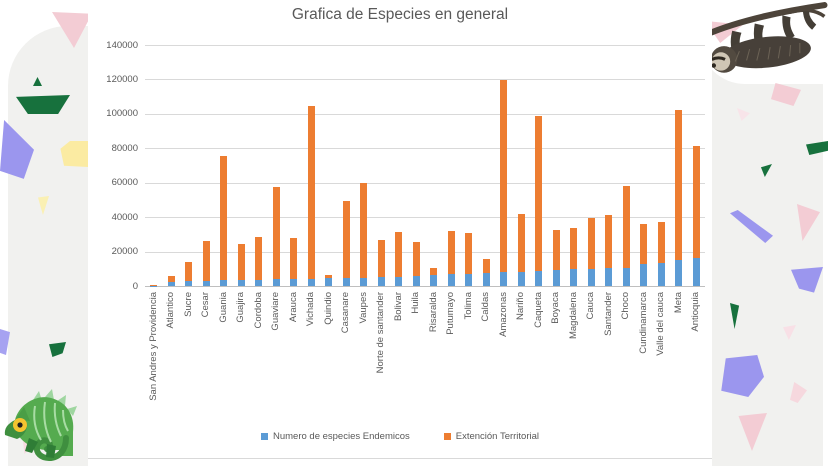  What do you see at coordinates (381, 333) in the screenshot?
I see `x-category-label: Norte de santander` at bounding box center [381, 333].